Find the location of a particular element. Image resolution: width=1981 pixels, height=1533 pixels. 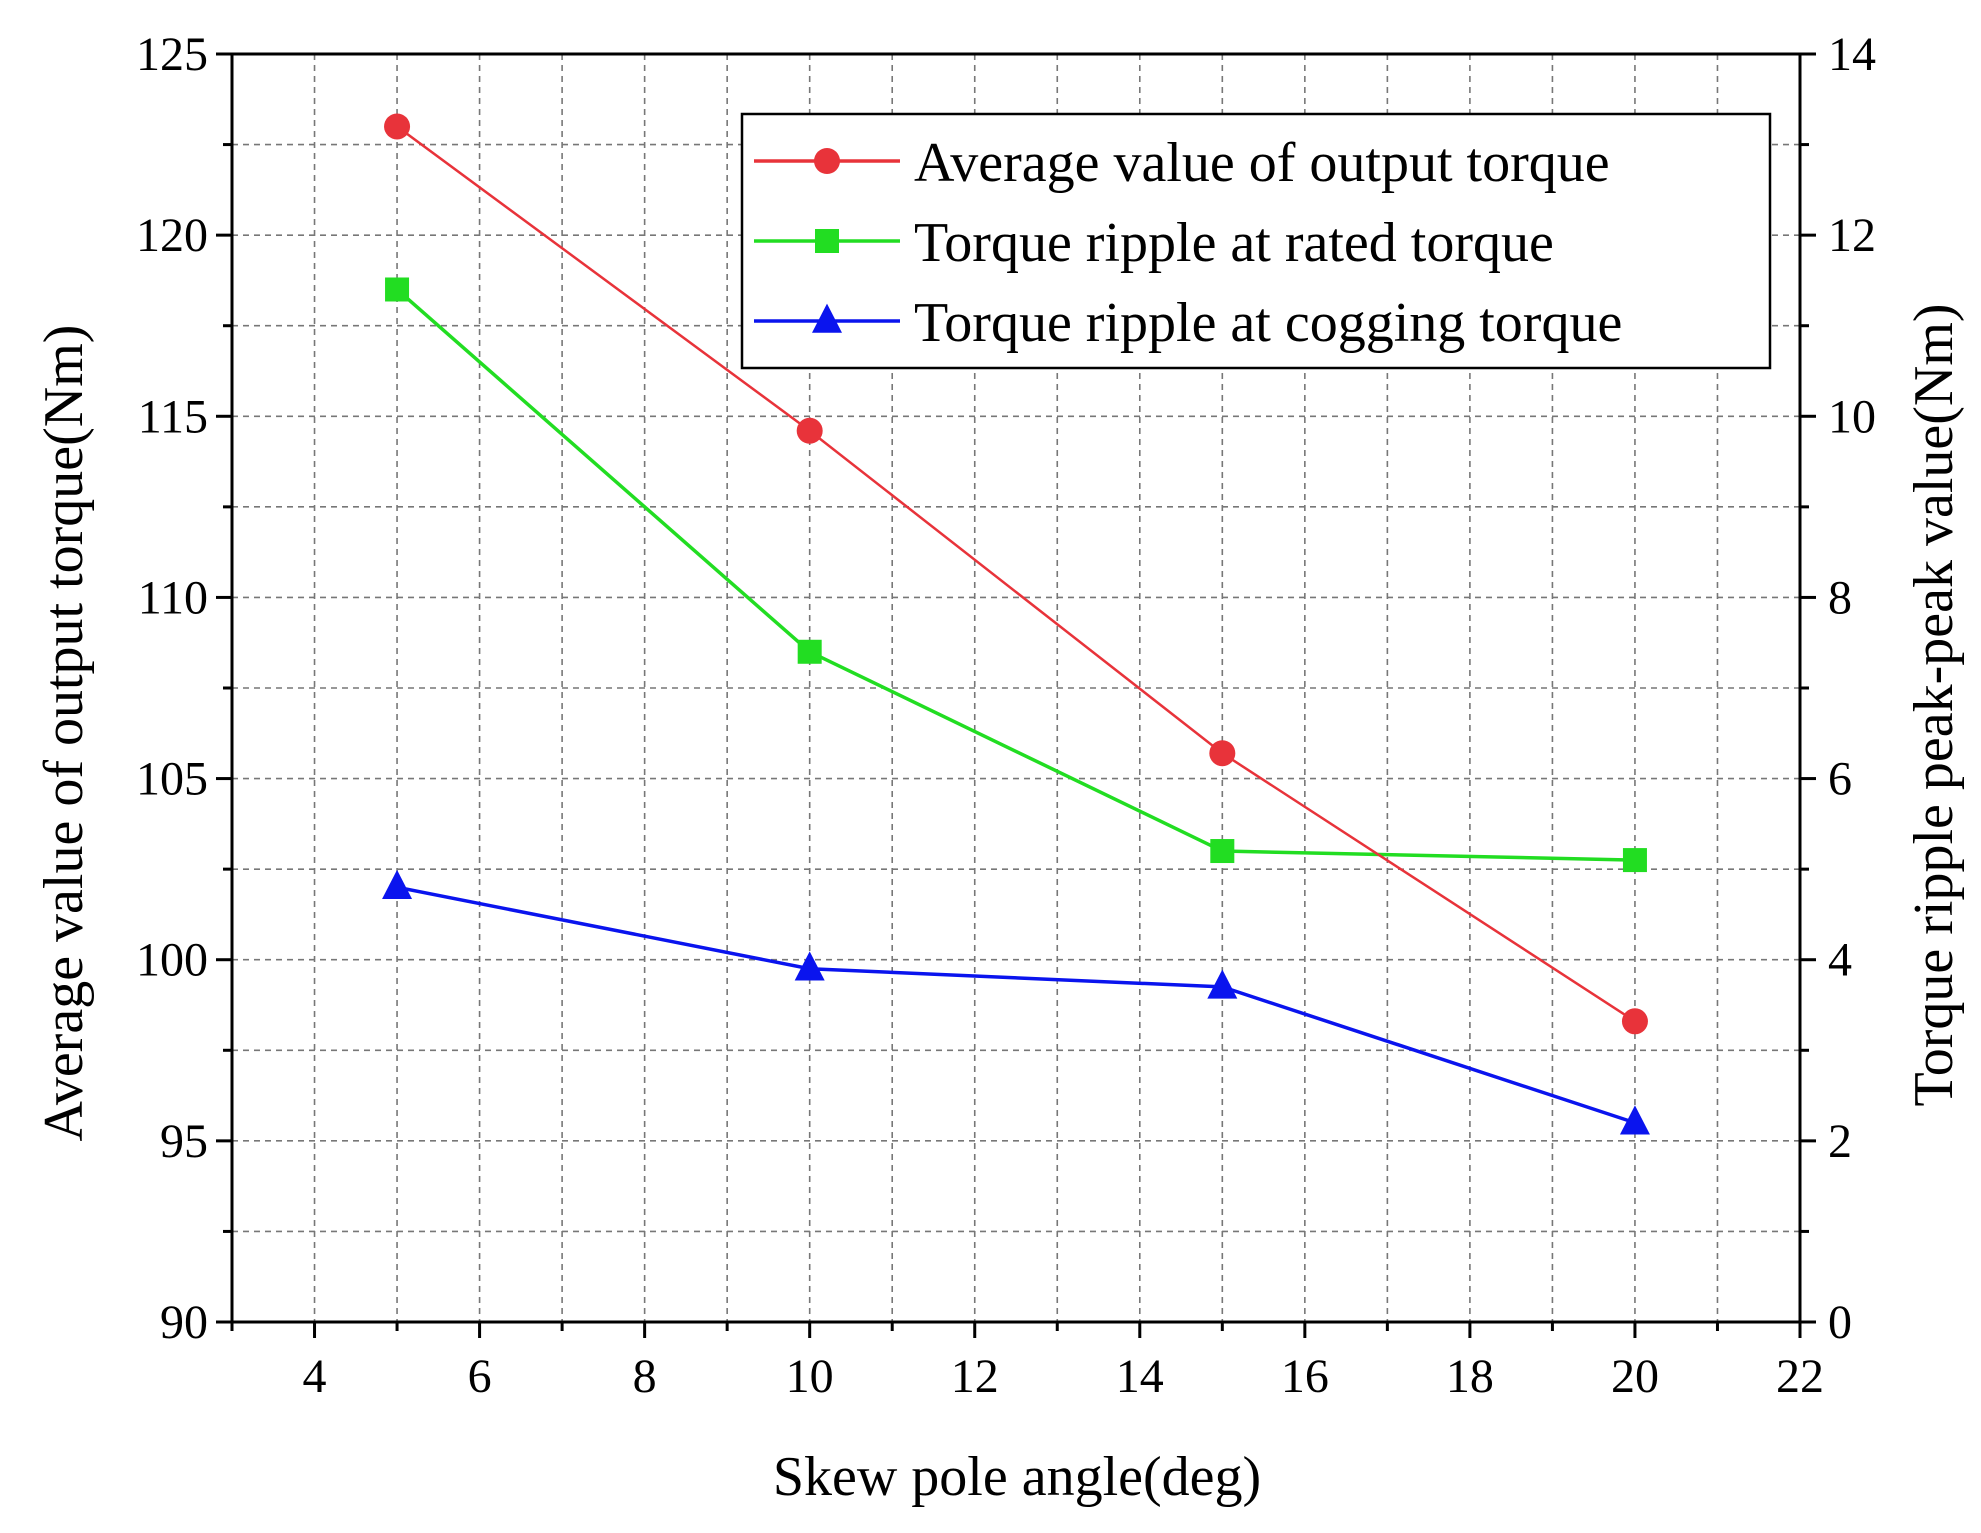

y-right-tick-label: 4 is located at coordinates (1840, 960).